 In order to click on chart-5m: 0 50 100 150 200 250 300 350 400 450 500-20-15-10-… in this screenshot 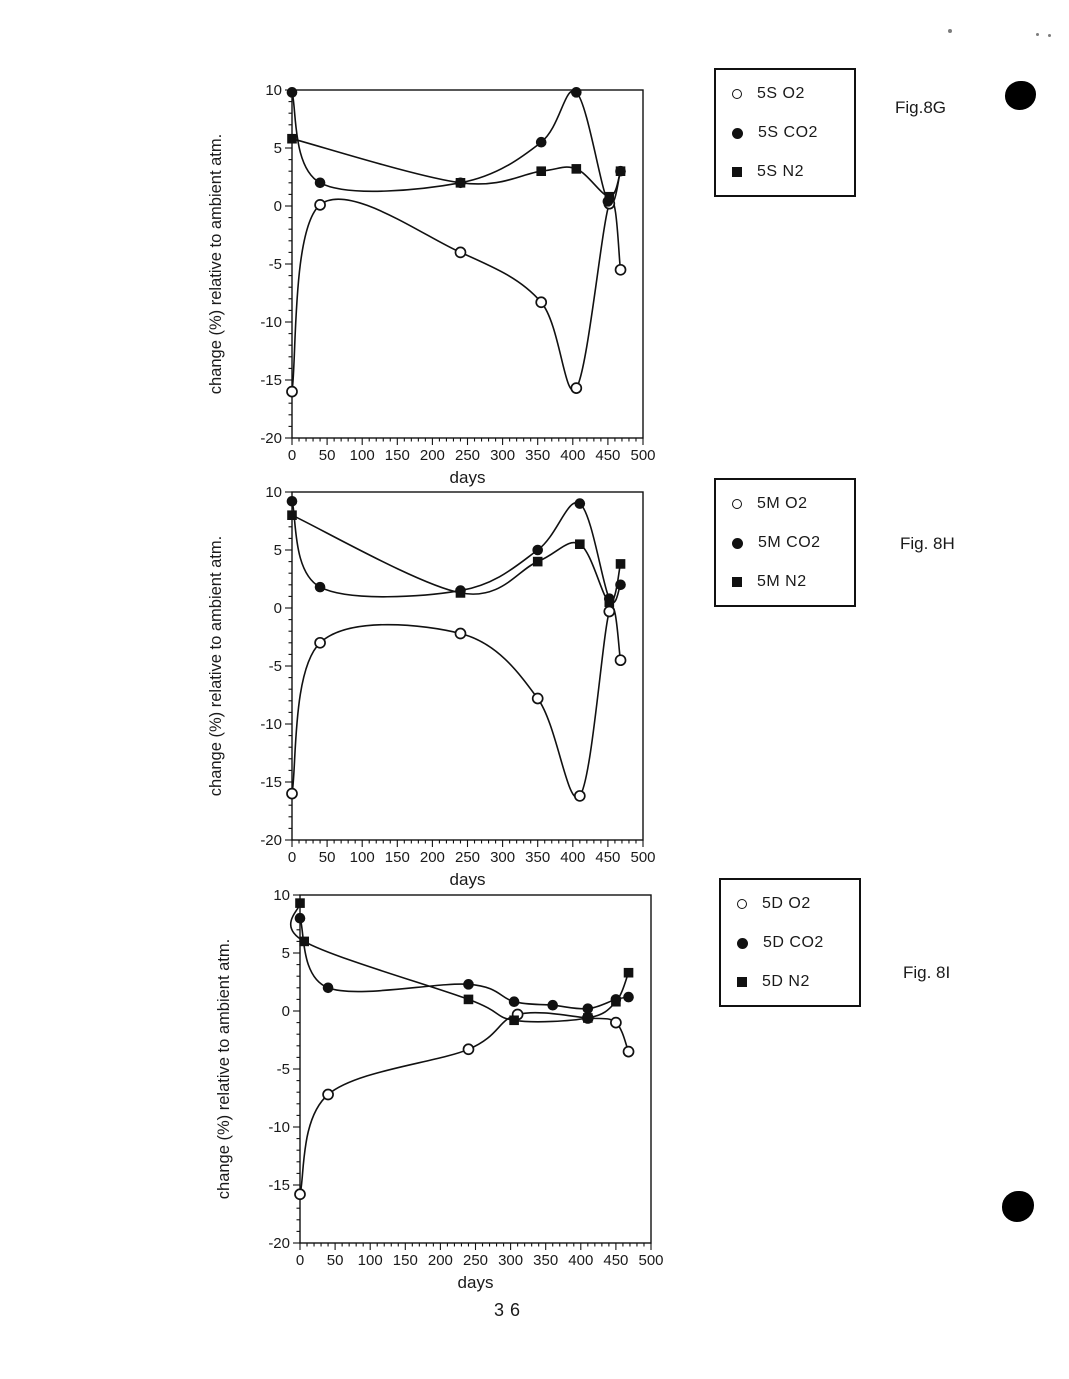, I will do `click(431, 686)`.